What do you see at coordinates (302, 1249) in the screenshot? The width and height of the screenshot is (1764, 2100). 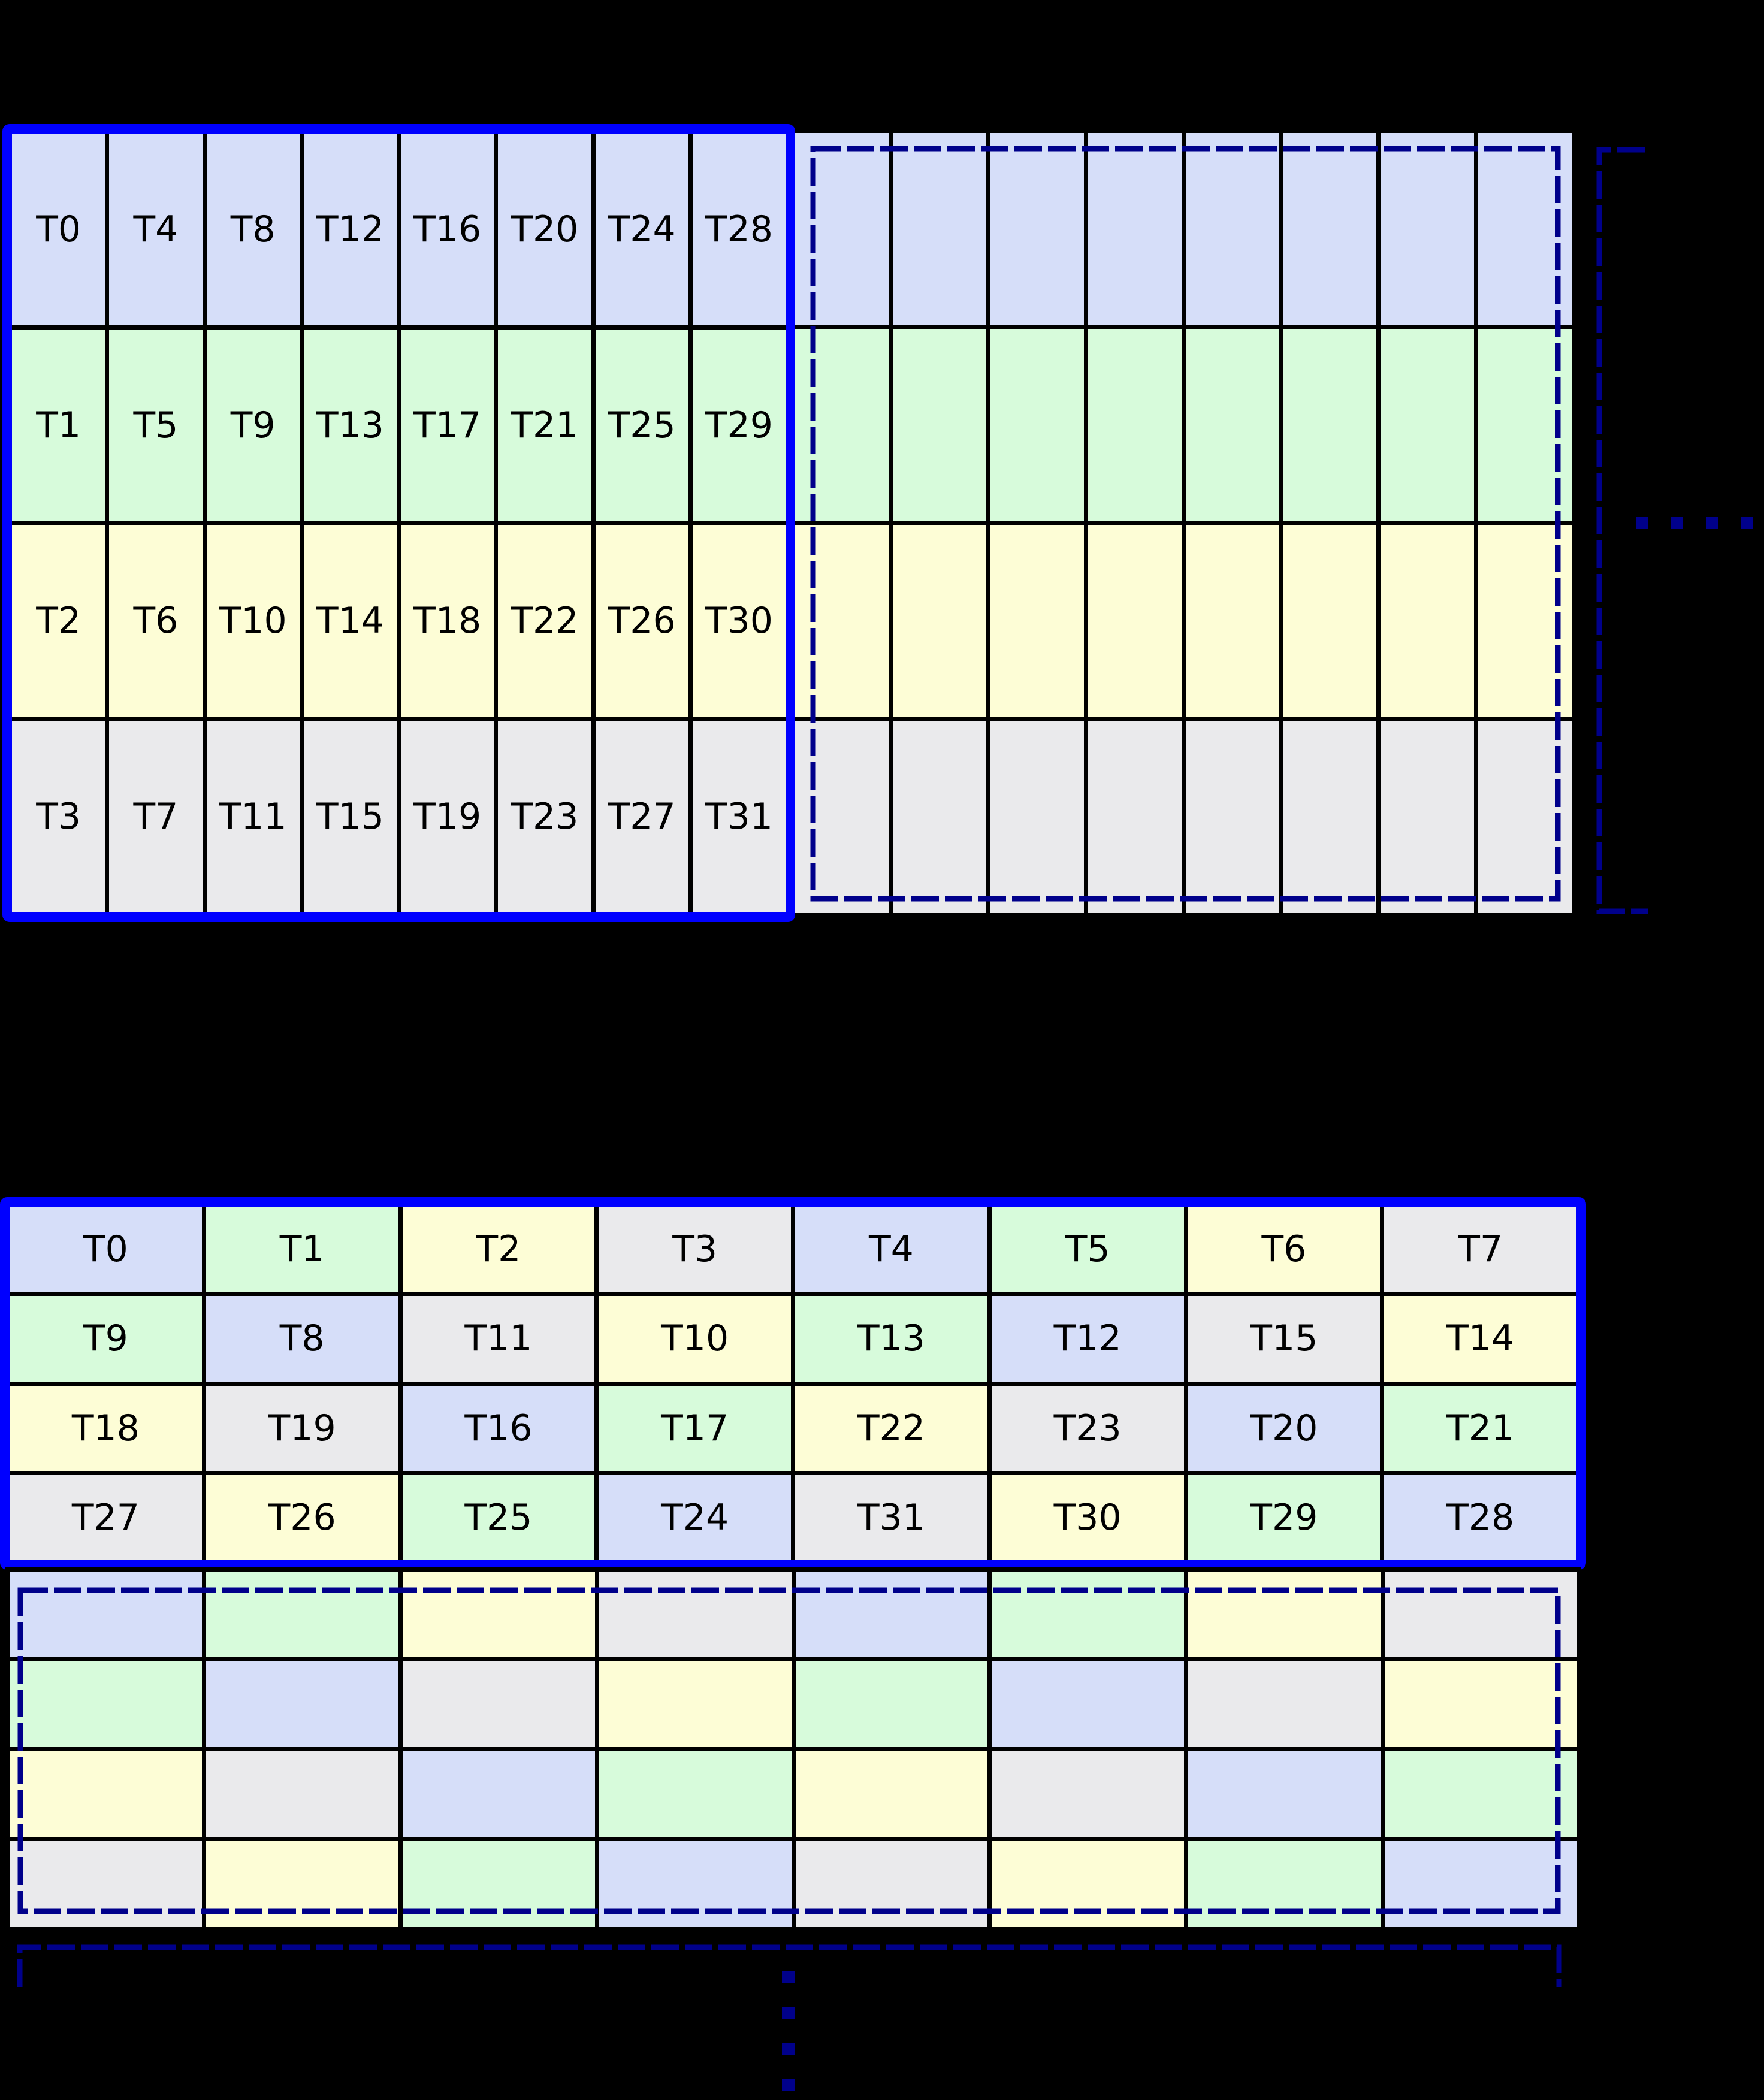 I see `thread-cell-T1: T1` at bounding box center [302, 1249].